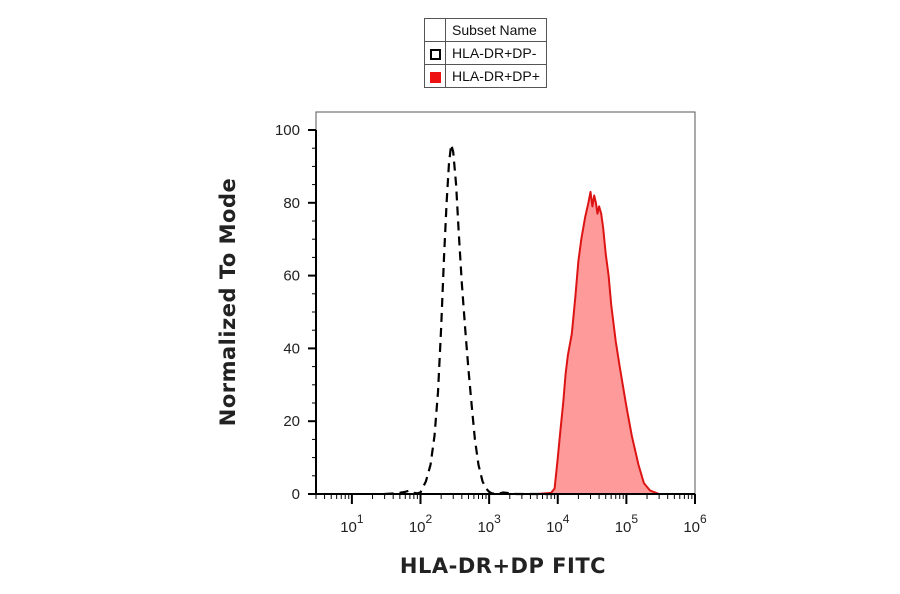 Image resolution: width=900 pixels, height=594 pixels. I want to click on x-tick-label: 10², so click(421, 524).